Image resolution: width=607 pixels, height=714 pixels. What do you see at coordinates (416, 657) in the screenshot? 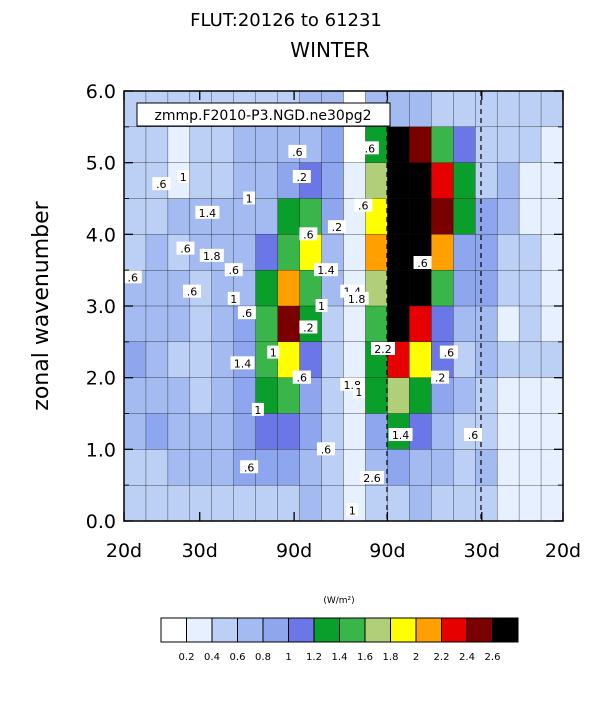
I see `colorbar-label: 2` at bounding box center [416, 657].